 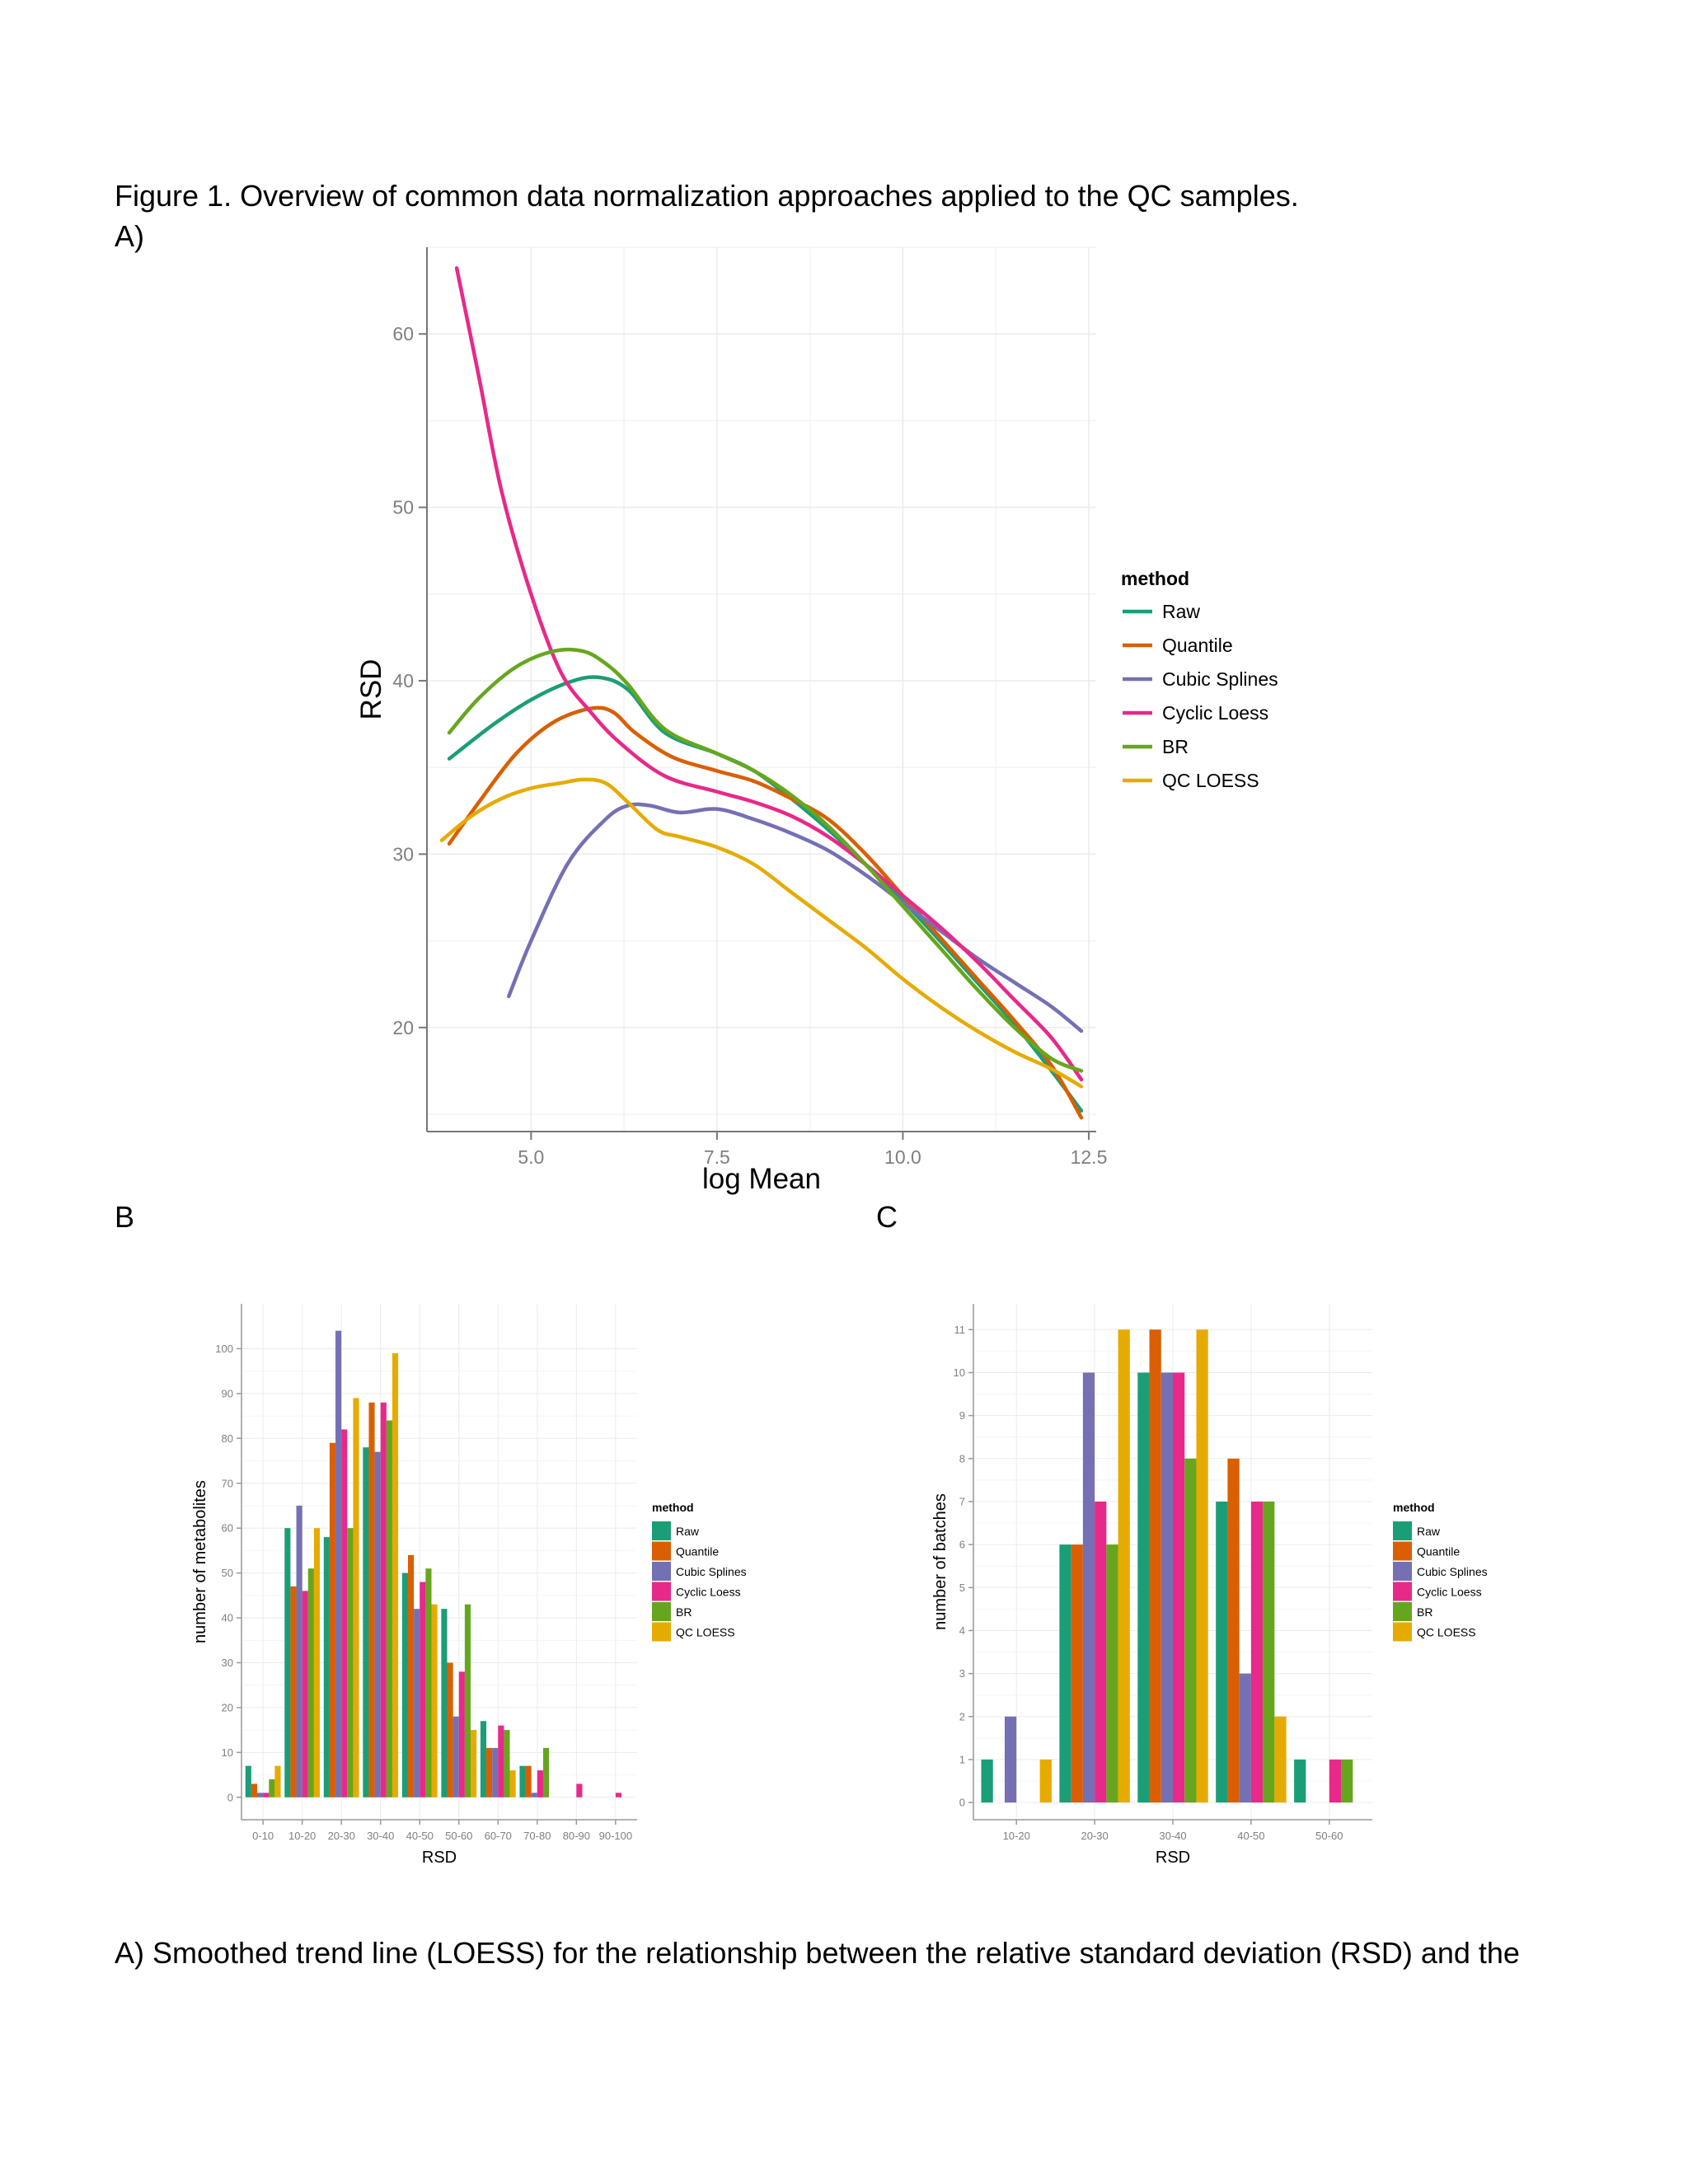 I want to click on y-tick-label: 20, so click(x=227, y=1707).